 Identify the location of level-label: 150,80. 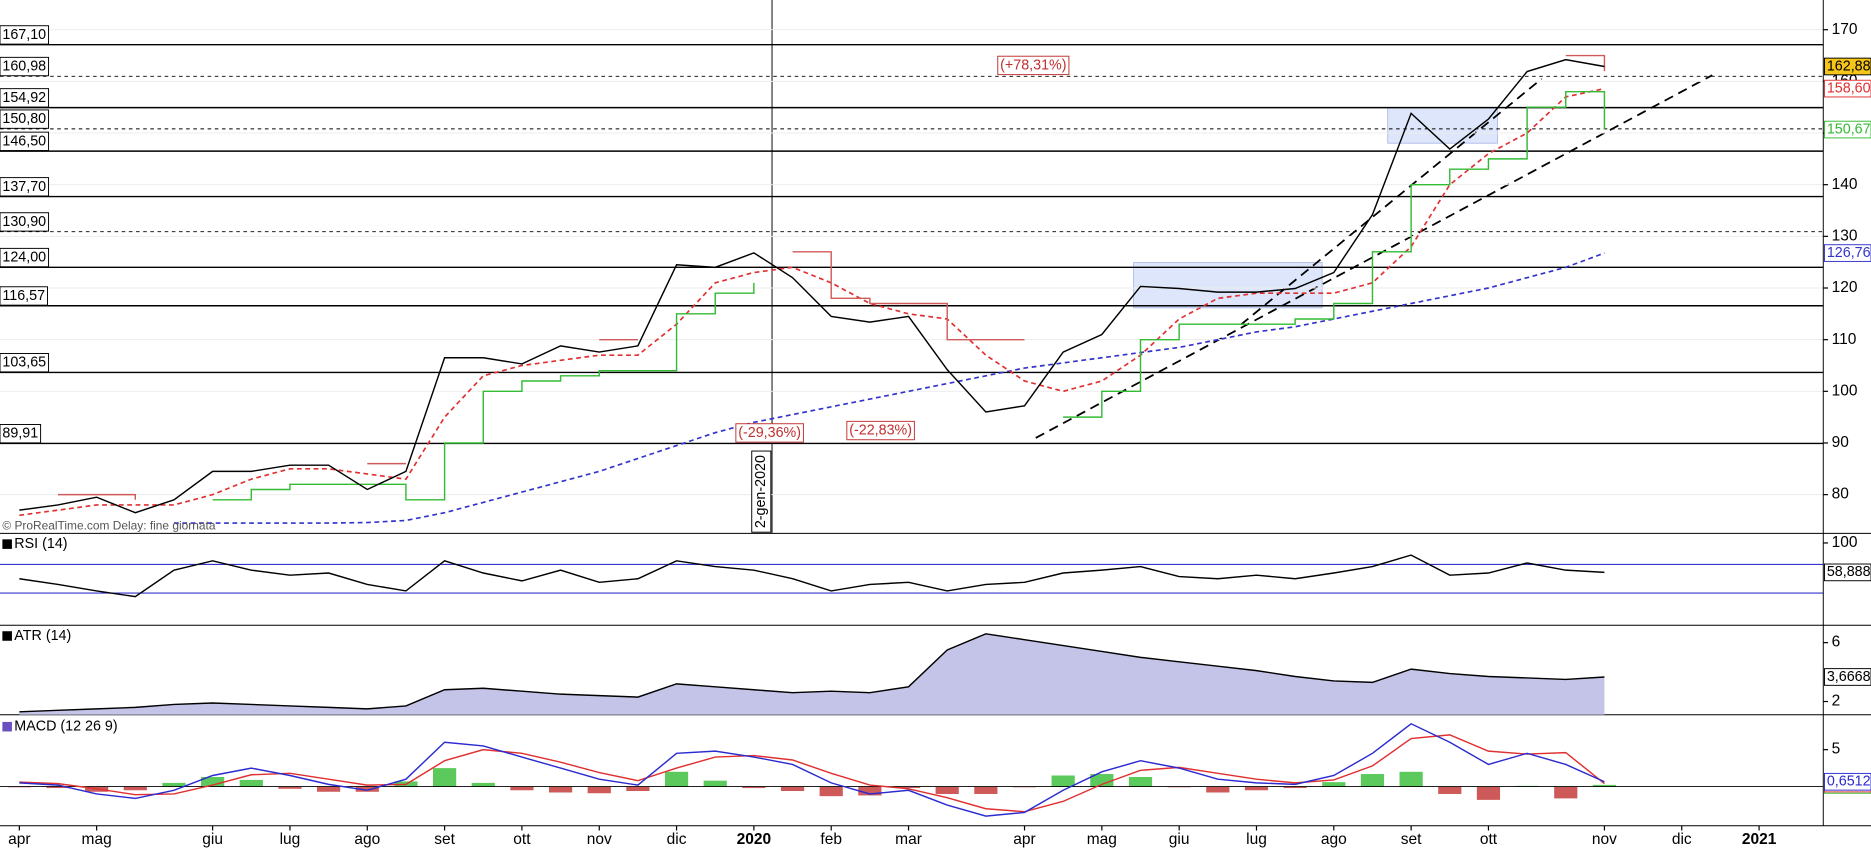
(24, 119).